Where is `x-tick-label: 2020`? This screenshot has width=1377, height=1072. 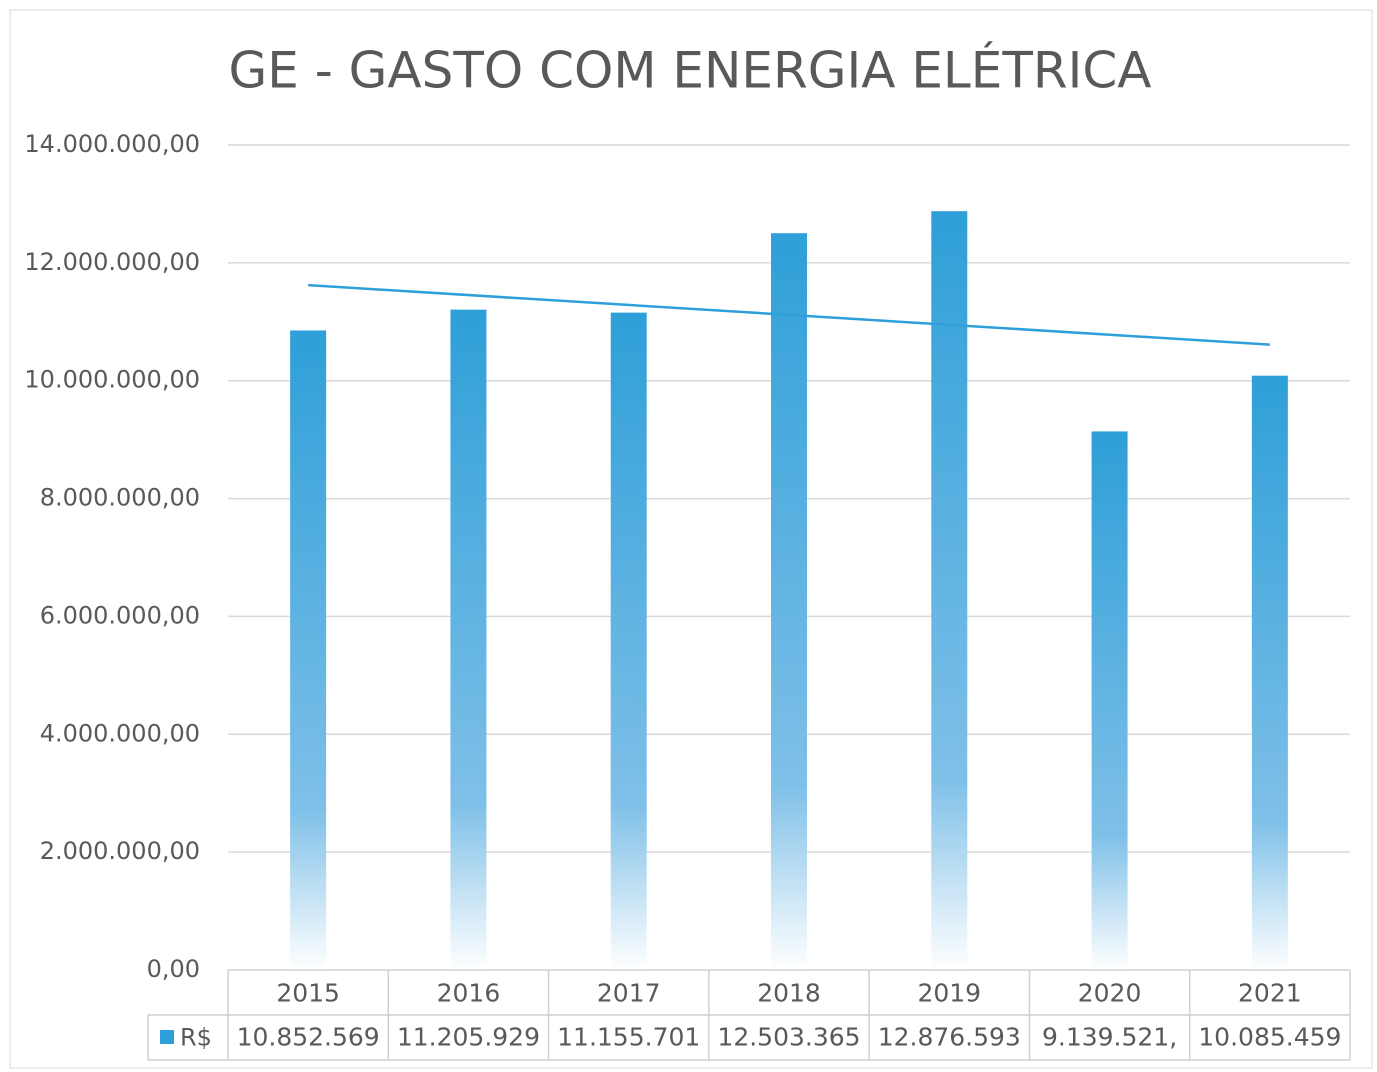
x-tick-label: 2020 is located at coordinates (1110, 993).